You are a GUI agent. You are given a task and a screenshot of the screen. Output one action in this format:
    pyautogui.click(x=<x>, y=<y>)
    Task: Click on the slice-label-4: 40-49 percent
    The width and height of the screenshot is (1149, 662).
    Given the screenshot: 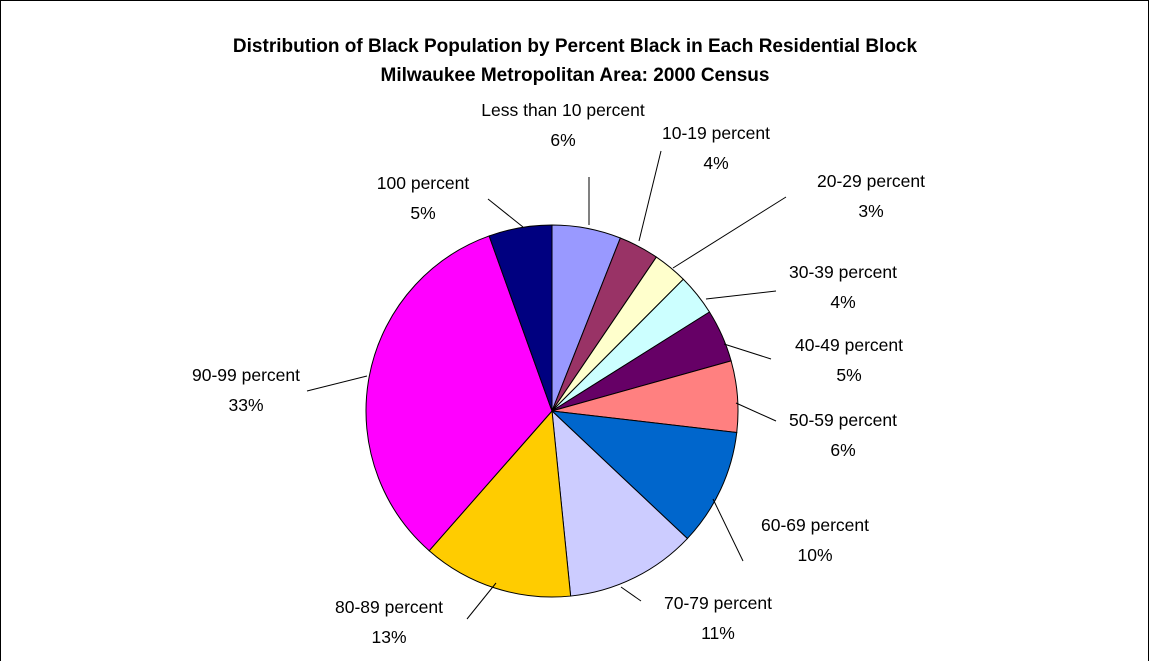 What is the action you would take?
    pyautogui.click(x=849, y=345)
    